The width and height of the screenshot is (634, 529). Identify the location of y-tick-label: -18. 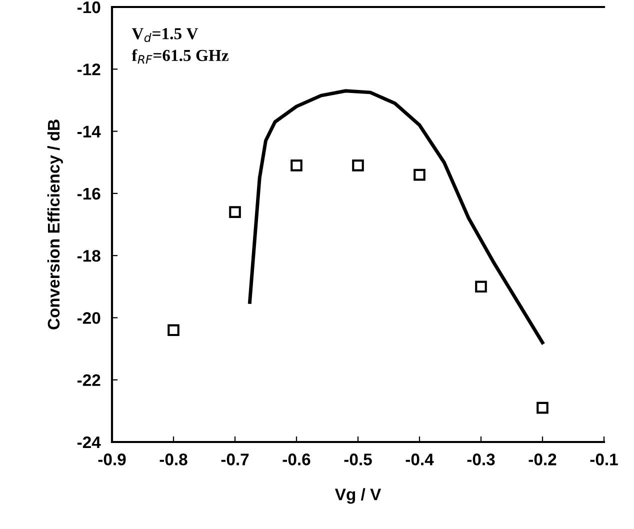
(88, 256).